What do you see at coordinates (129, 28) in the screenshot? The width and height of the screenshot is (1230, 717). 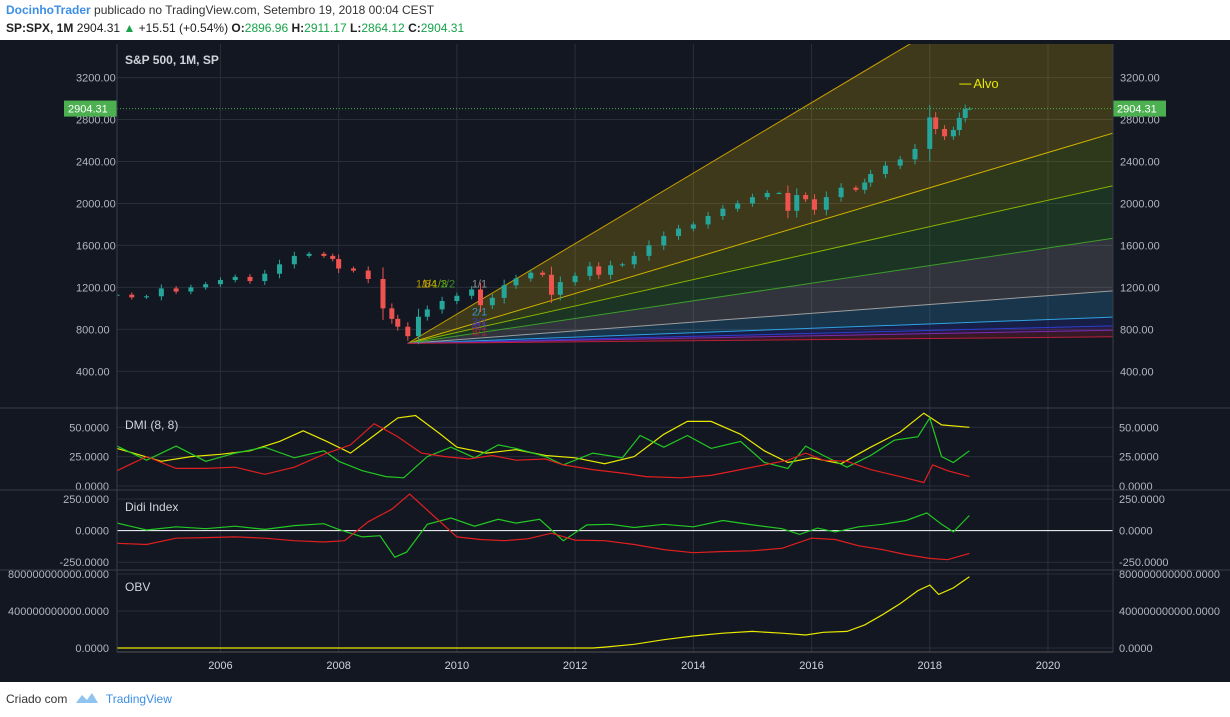 I see `change-arrow: ▲` at bounding box center [129, 28].